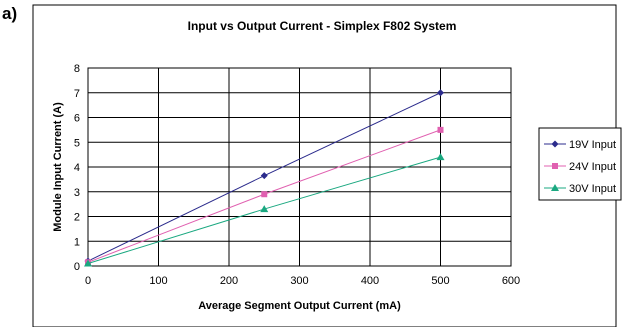 Image resolution: width=622 pixels, height=327 pixels. What do you see at coordinates (77, 119) in the screenshot?
I see `y-tick-label: 6` at bounding box center [77, 119].